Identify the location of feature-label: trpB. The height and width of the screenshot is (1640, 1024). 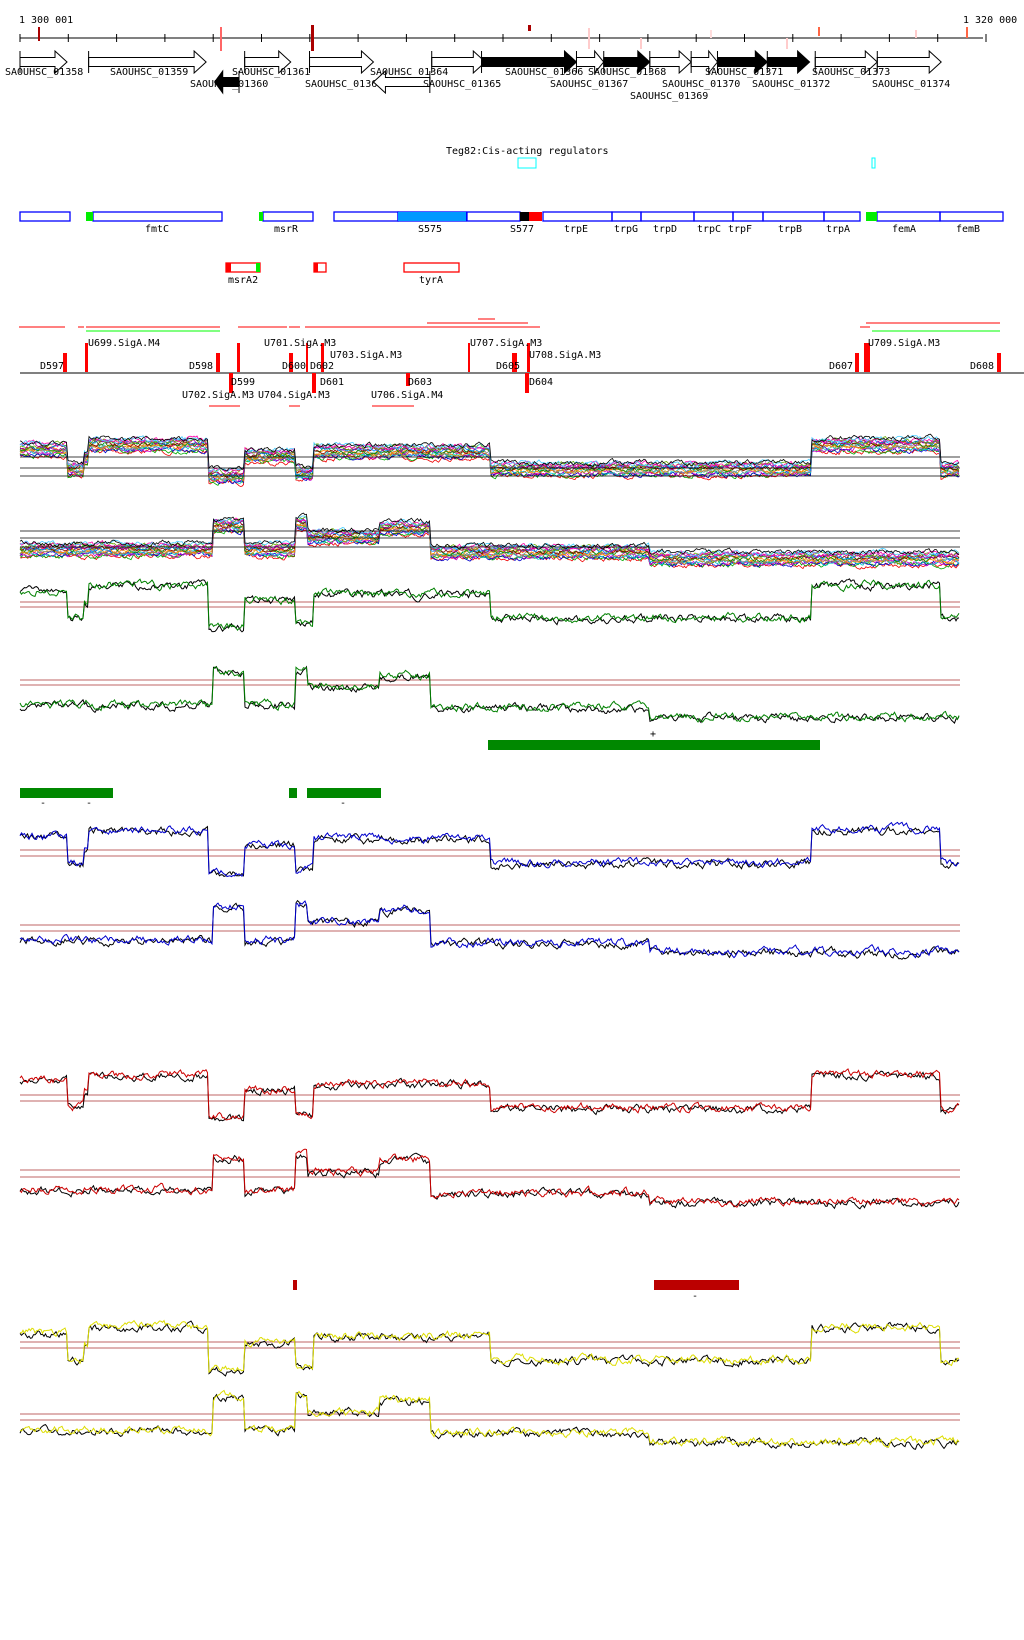
(790, 229).